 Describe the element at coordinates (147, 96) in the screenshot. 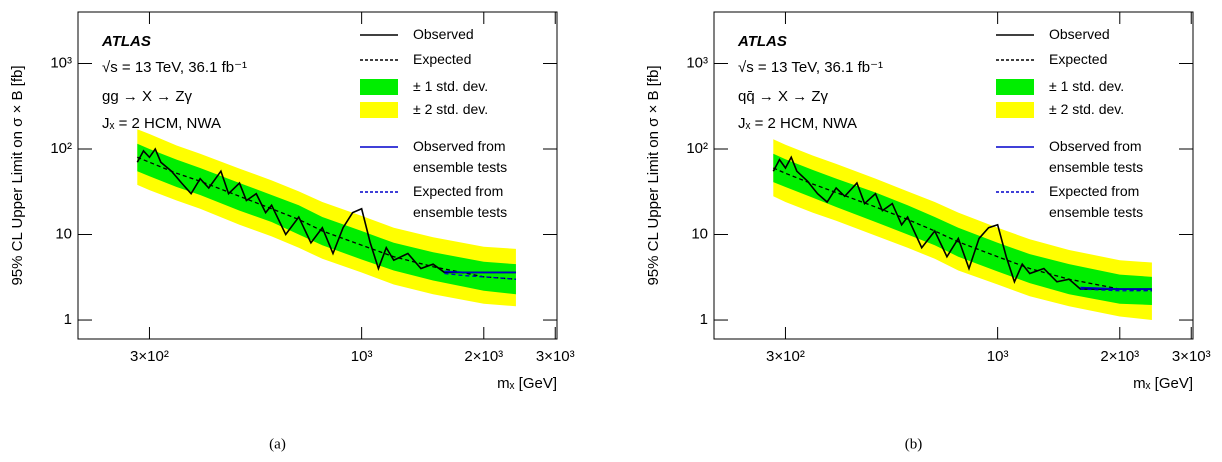

I see `annotation: gg → X → Zγ` at that location.